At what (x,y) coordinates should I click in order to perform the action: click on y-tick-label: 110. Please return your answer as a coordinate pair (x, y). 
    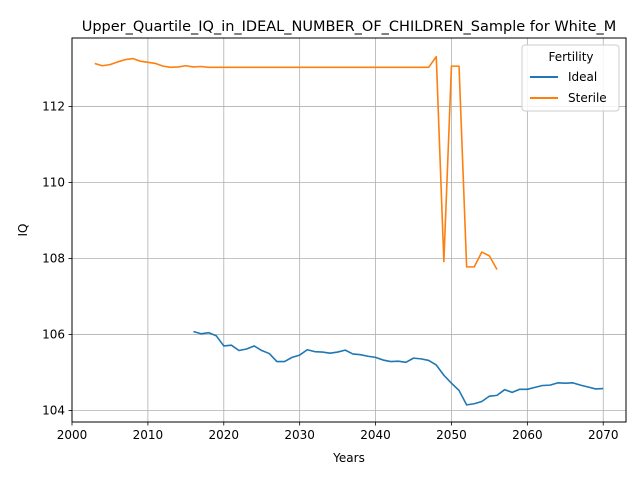
    Looking at the image, I should click on (53, 182).